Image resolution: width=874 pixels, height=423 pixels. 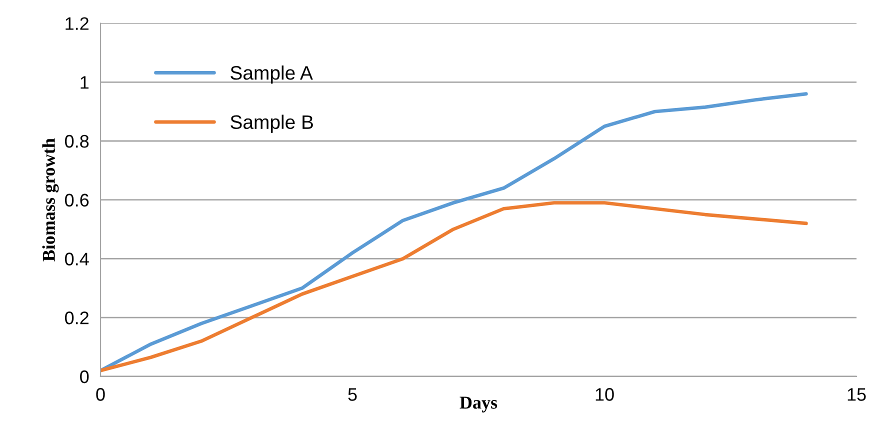 What do you see at coordinates (479, 404) in the screenshot?
I see `x-axis-title: Days` at bounding box center [479, 404].